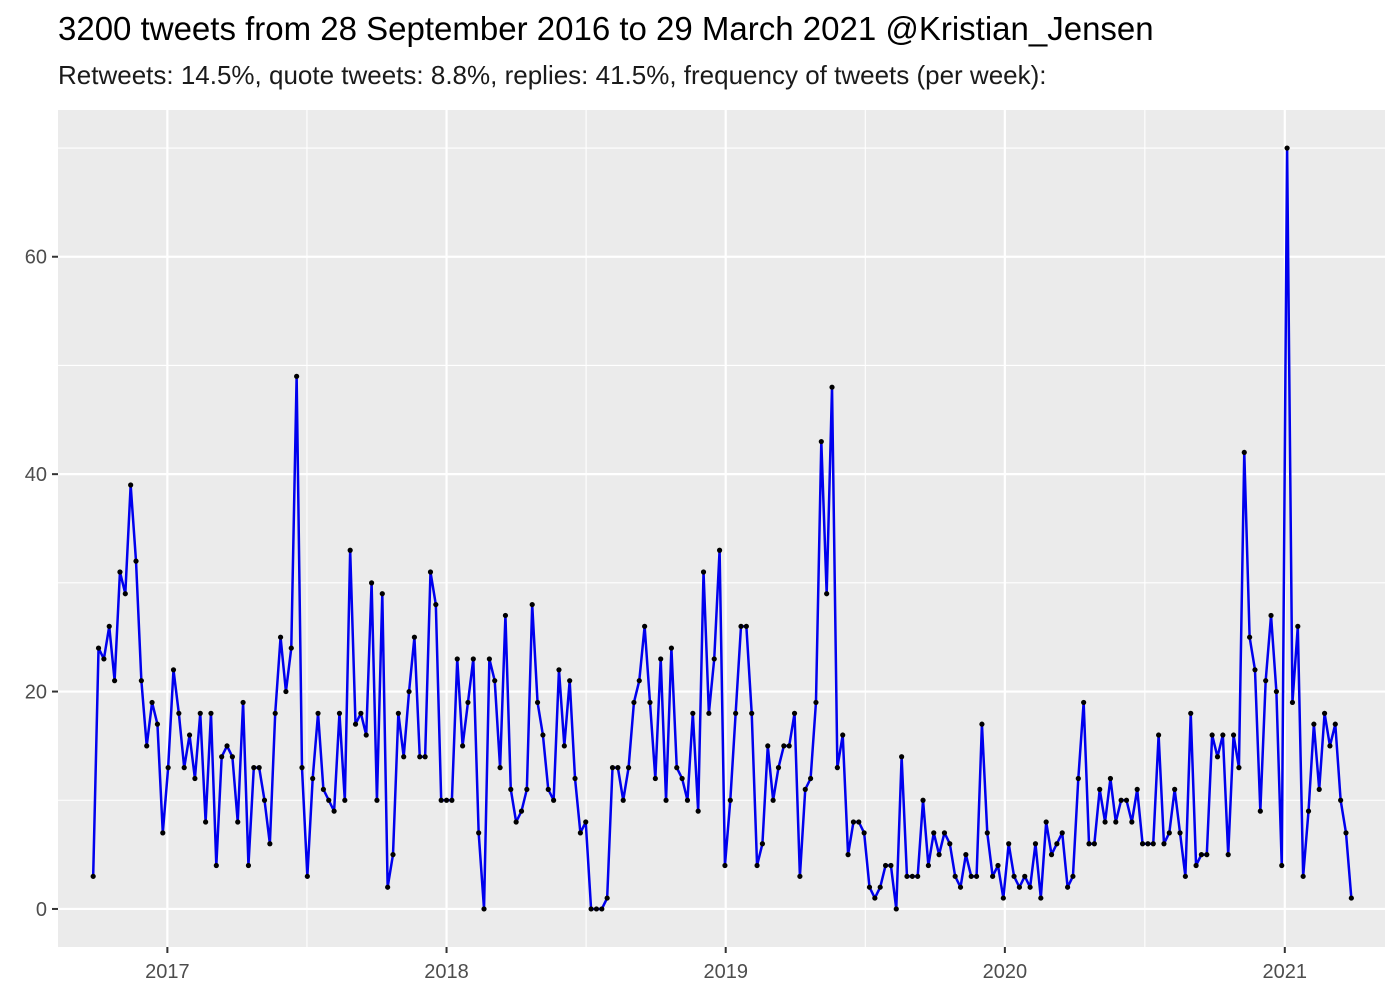 Image resolution: width=1400 pixels, height=1000 pixels. Describe the element at coordinates (36, 693) in the screenshot. I see `y-tick-label: 20` at that location.